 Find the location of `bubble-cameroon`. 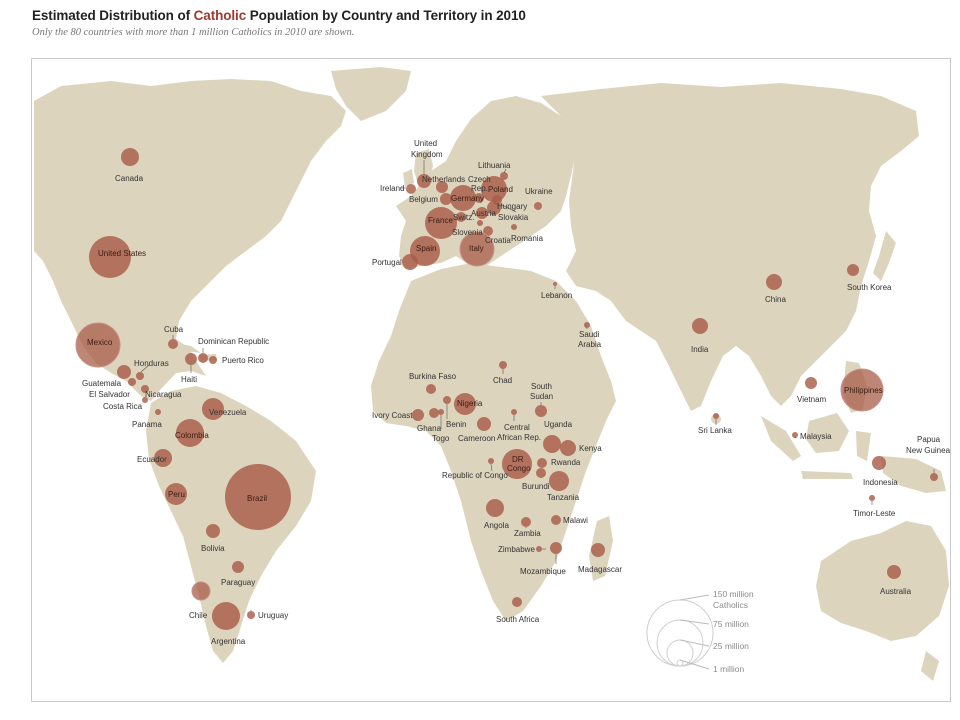

bubble-cameroon is located at coordinates (484, 424).